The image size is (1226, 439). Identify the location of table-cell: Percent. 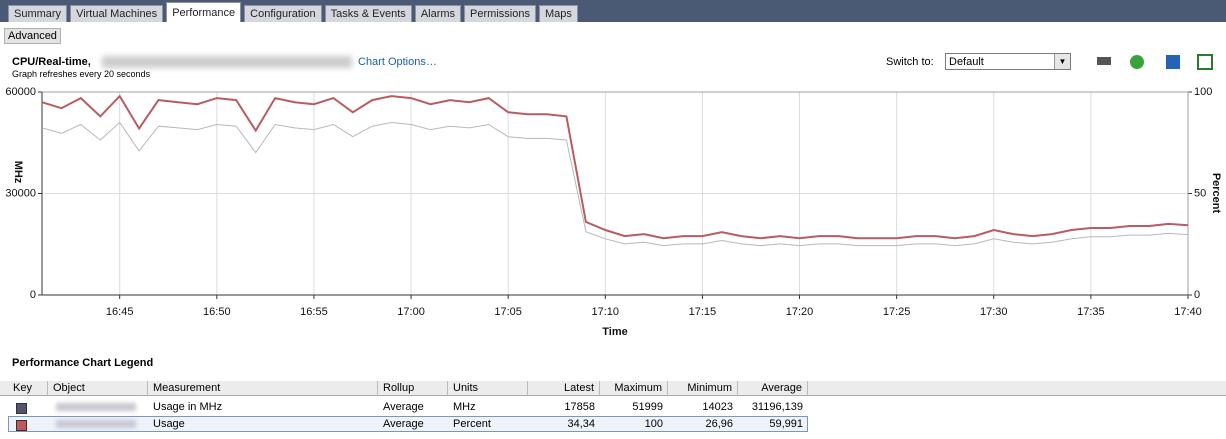
(472, 424).